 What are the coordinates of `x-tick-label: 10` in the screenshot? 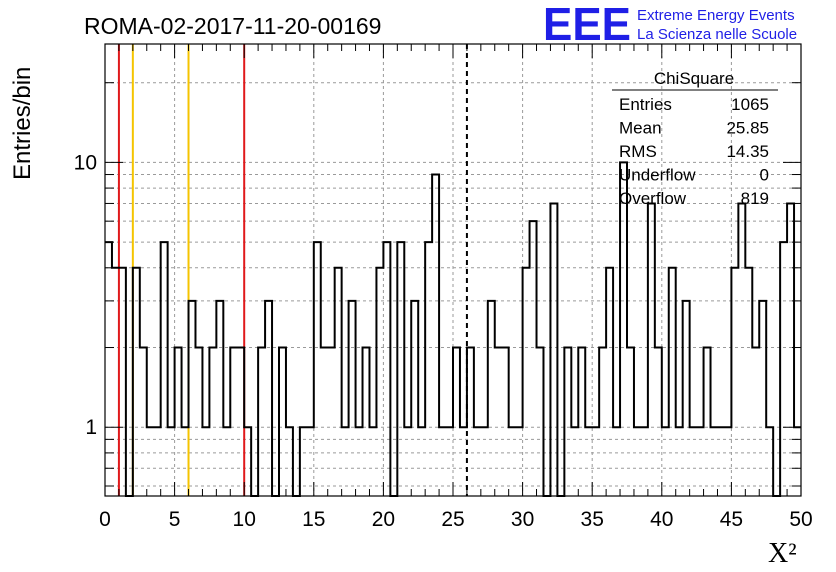 It's located at (244, 519).